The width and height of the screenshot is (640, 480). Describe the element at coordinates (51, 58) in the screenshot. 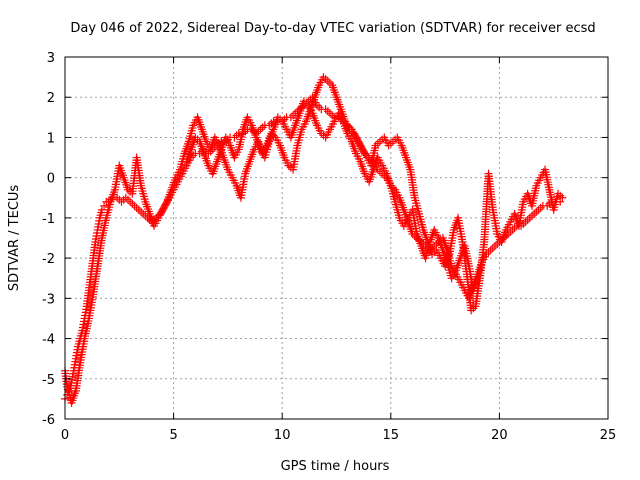

I see `y-tick-label: 3` at that location.